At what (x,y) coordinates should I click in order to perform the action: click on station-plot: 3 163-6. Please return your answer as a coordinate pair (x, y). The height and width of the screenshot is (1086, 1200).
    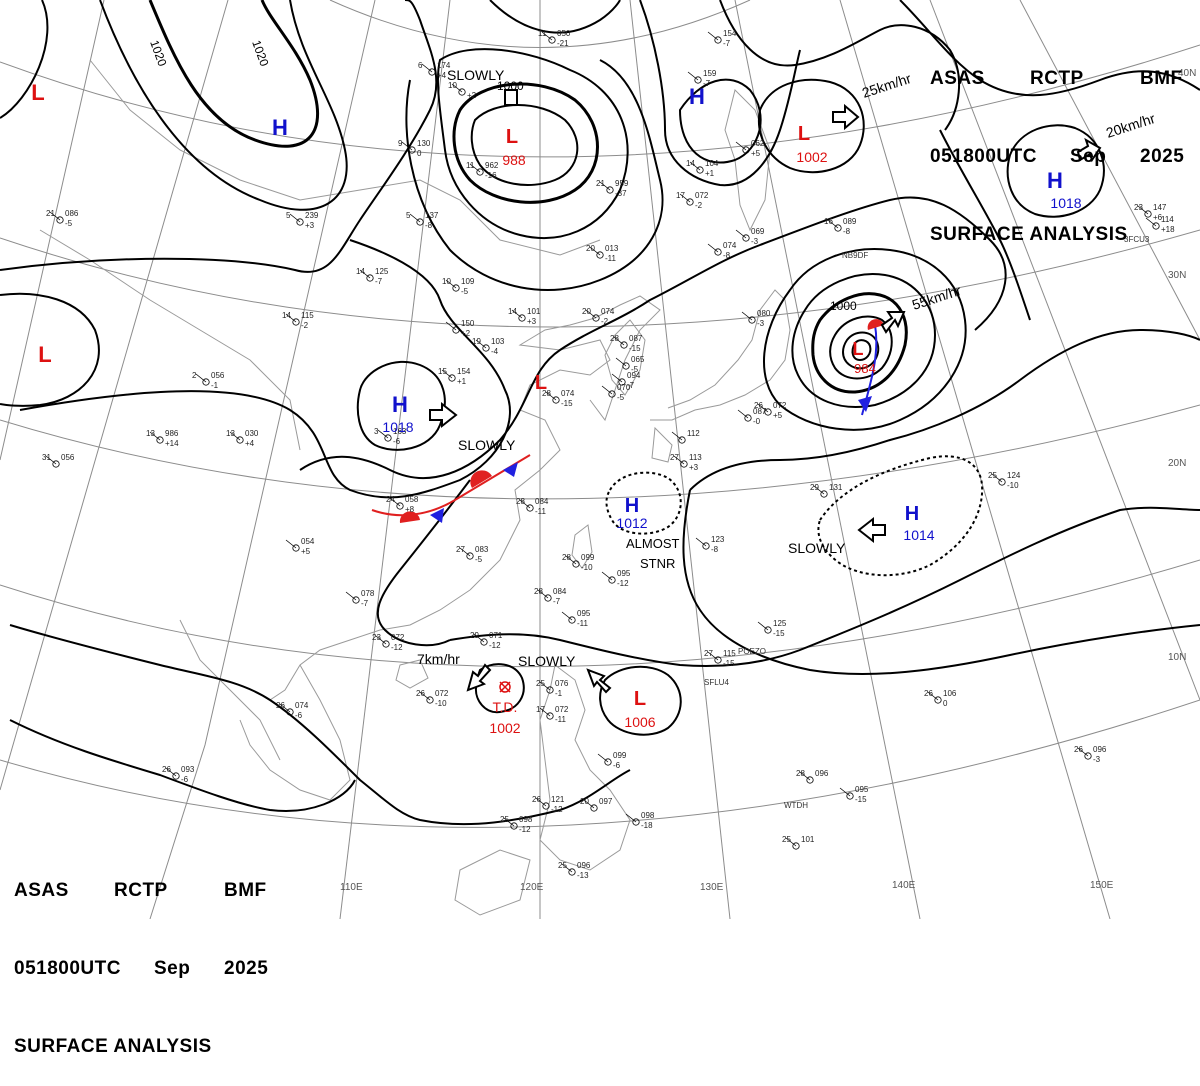
    Looking at the image, I should click on (390, 436).